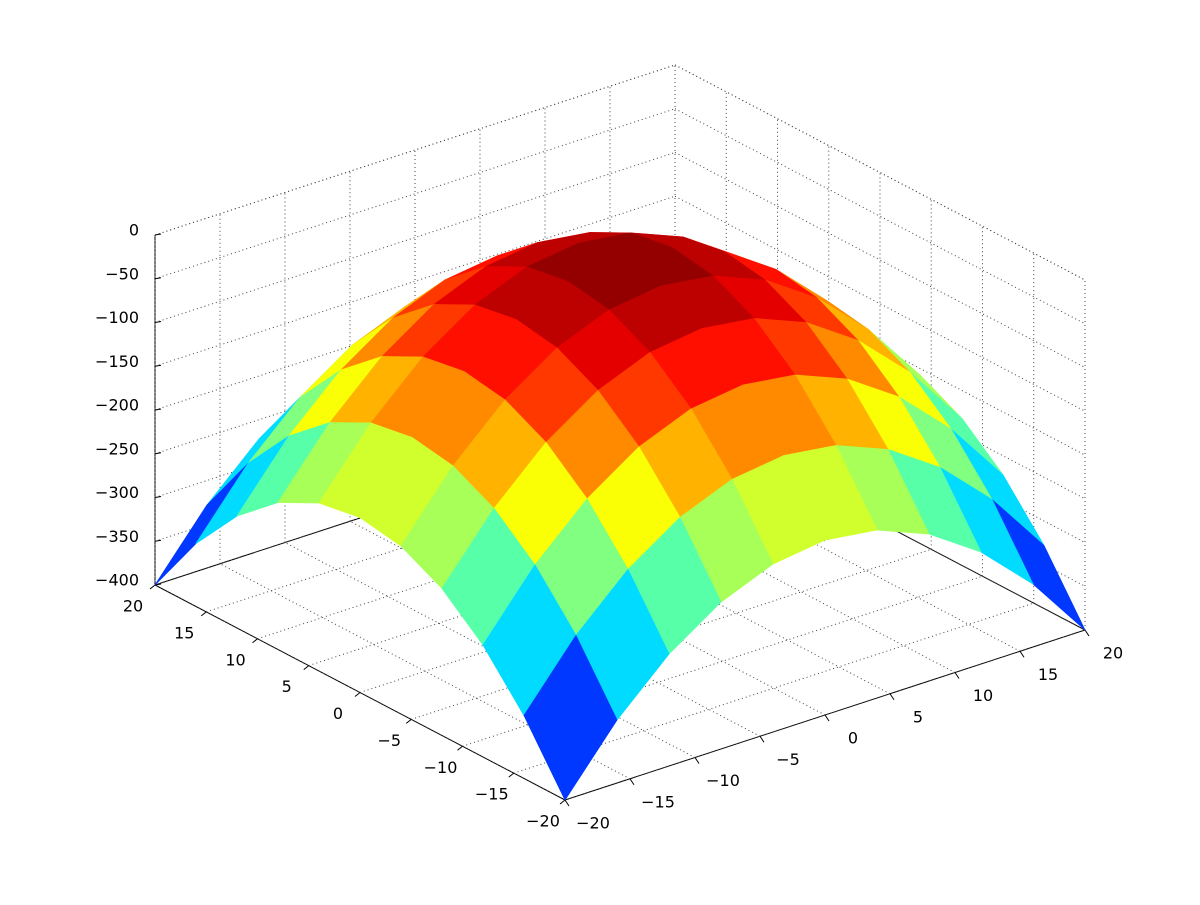 The image size is (1200, 905). What do you see at coordinates (1113, 653) in the screenshot?
I see `x-tick-label: 20` at bounding box center [1113, 653].